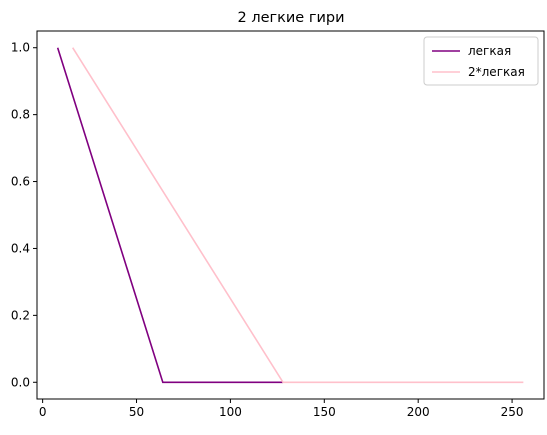 The width and height of the screenshot is (547, 435). Describe the element at coordinates (281, 409) in the screenshot. I see `x-axis: 0 50 100 150 200 250` at that location.